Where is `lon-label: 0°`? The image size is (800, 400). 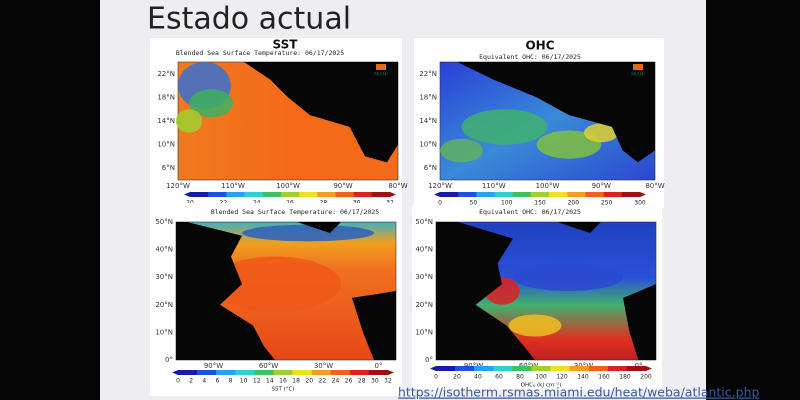
lon-label: 0° is located at coordinates (379, 366).